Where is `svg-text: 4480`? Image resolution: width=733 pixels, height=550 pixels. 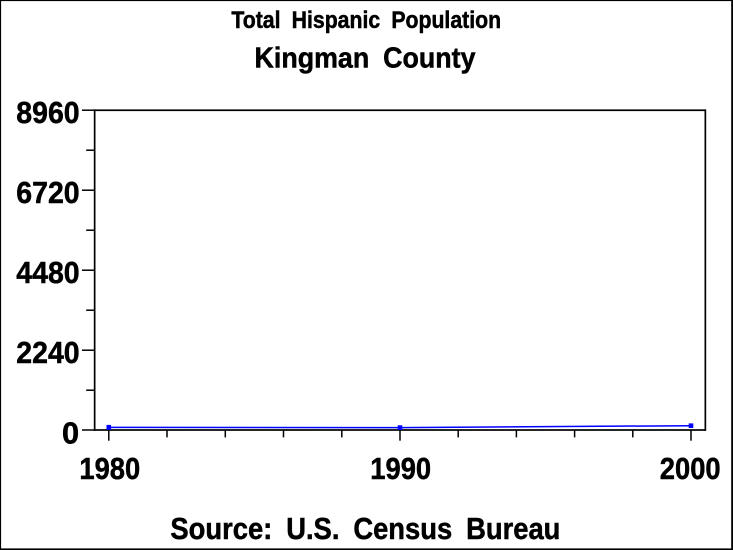
svg-text: 4480 is located at coordinates (47, 272).